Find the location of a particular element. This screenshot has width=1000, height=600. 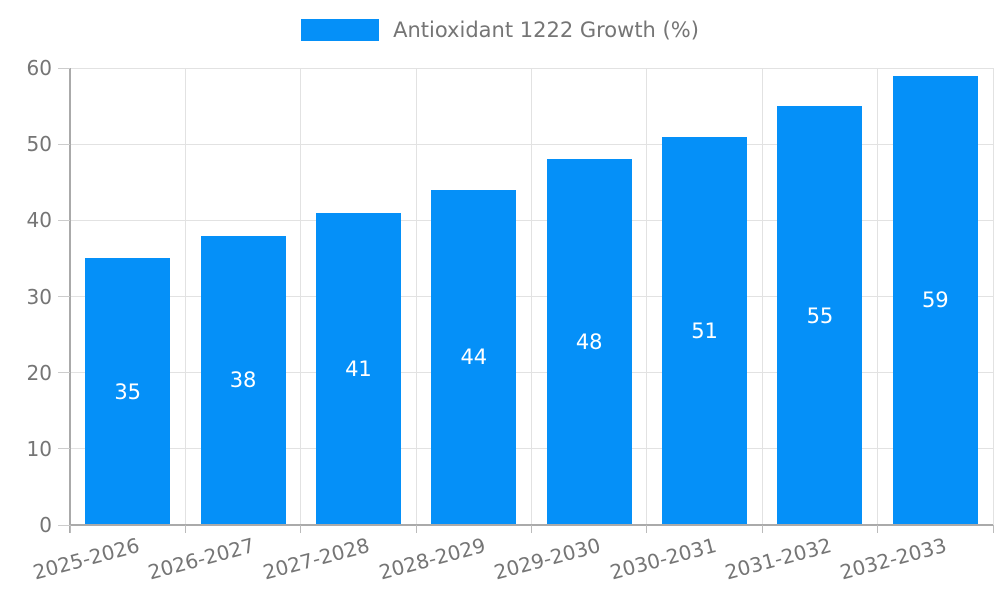

bar-2026-2027: 38 is located at coordinates (243, 380).